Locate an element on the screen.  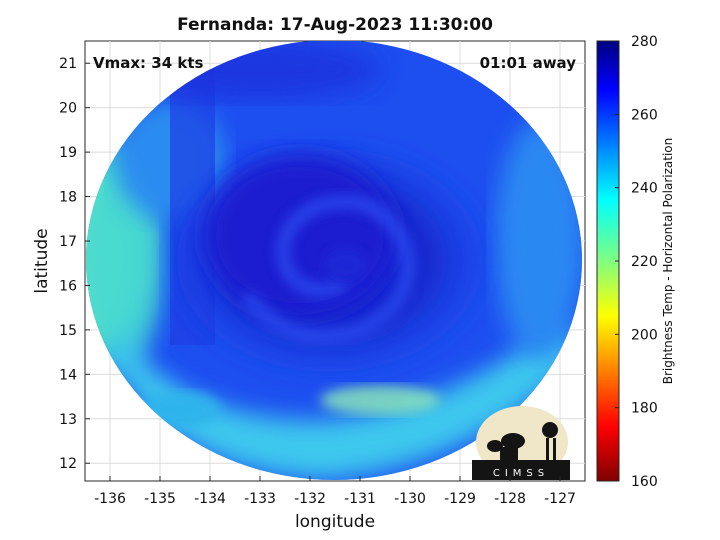
x-tick-label: -135 is located at coordinates (160, 499).